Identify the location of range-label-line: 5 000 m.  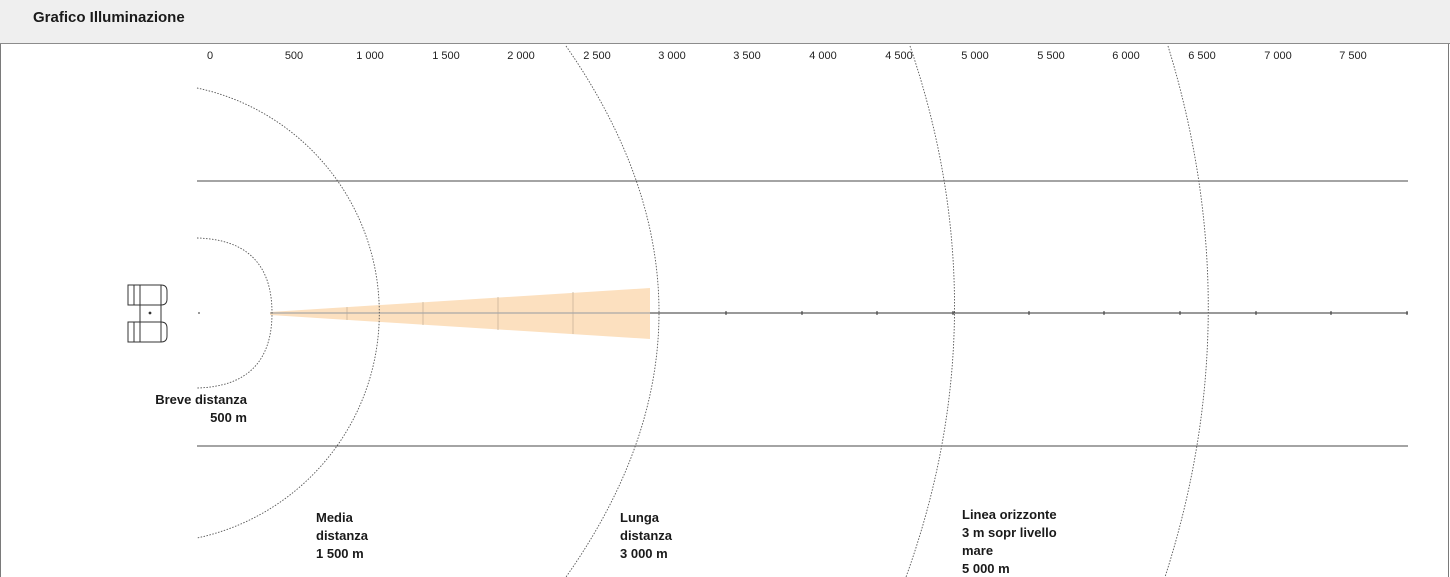
(986, 568).